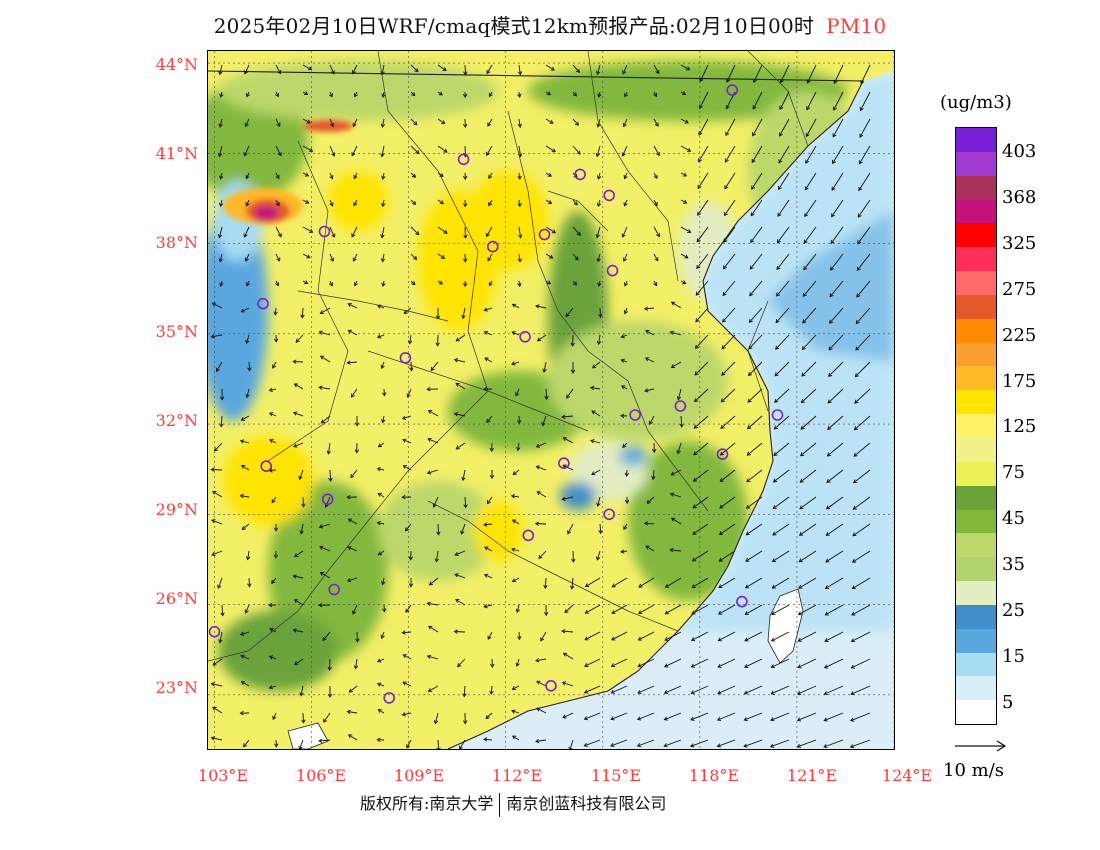 Image resolution: width=1100 pixels, height=850 pixels. I want to click on colorbar-label: 368, so click(1019, 197).